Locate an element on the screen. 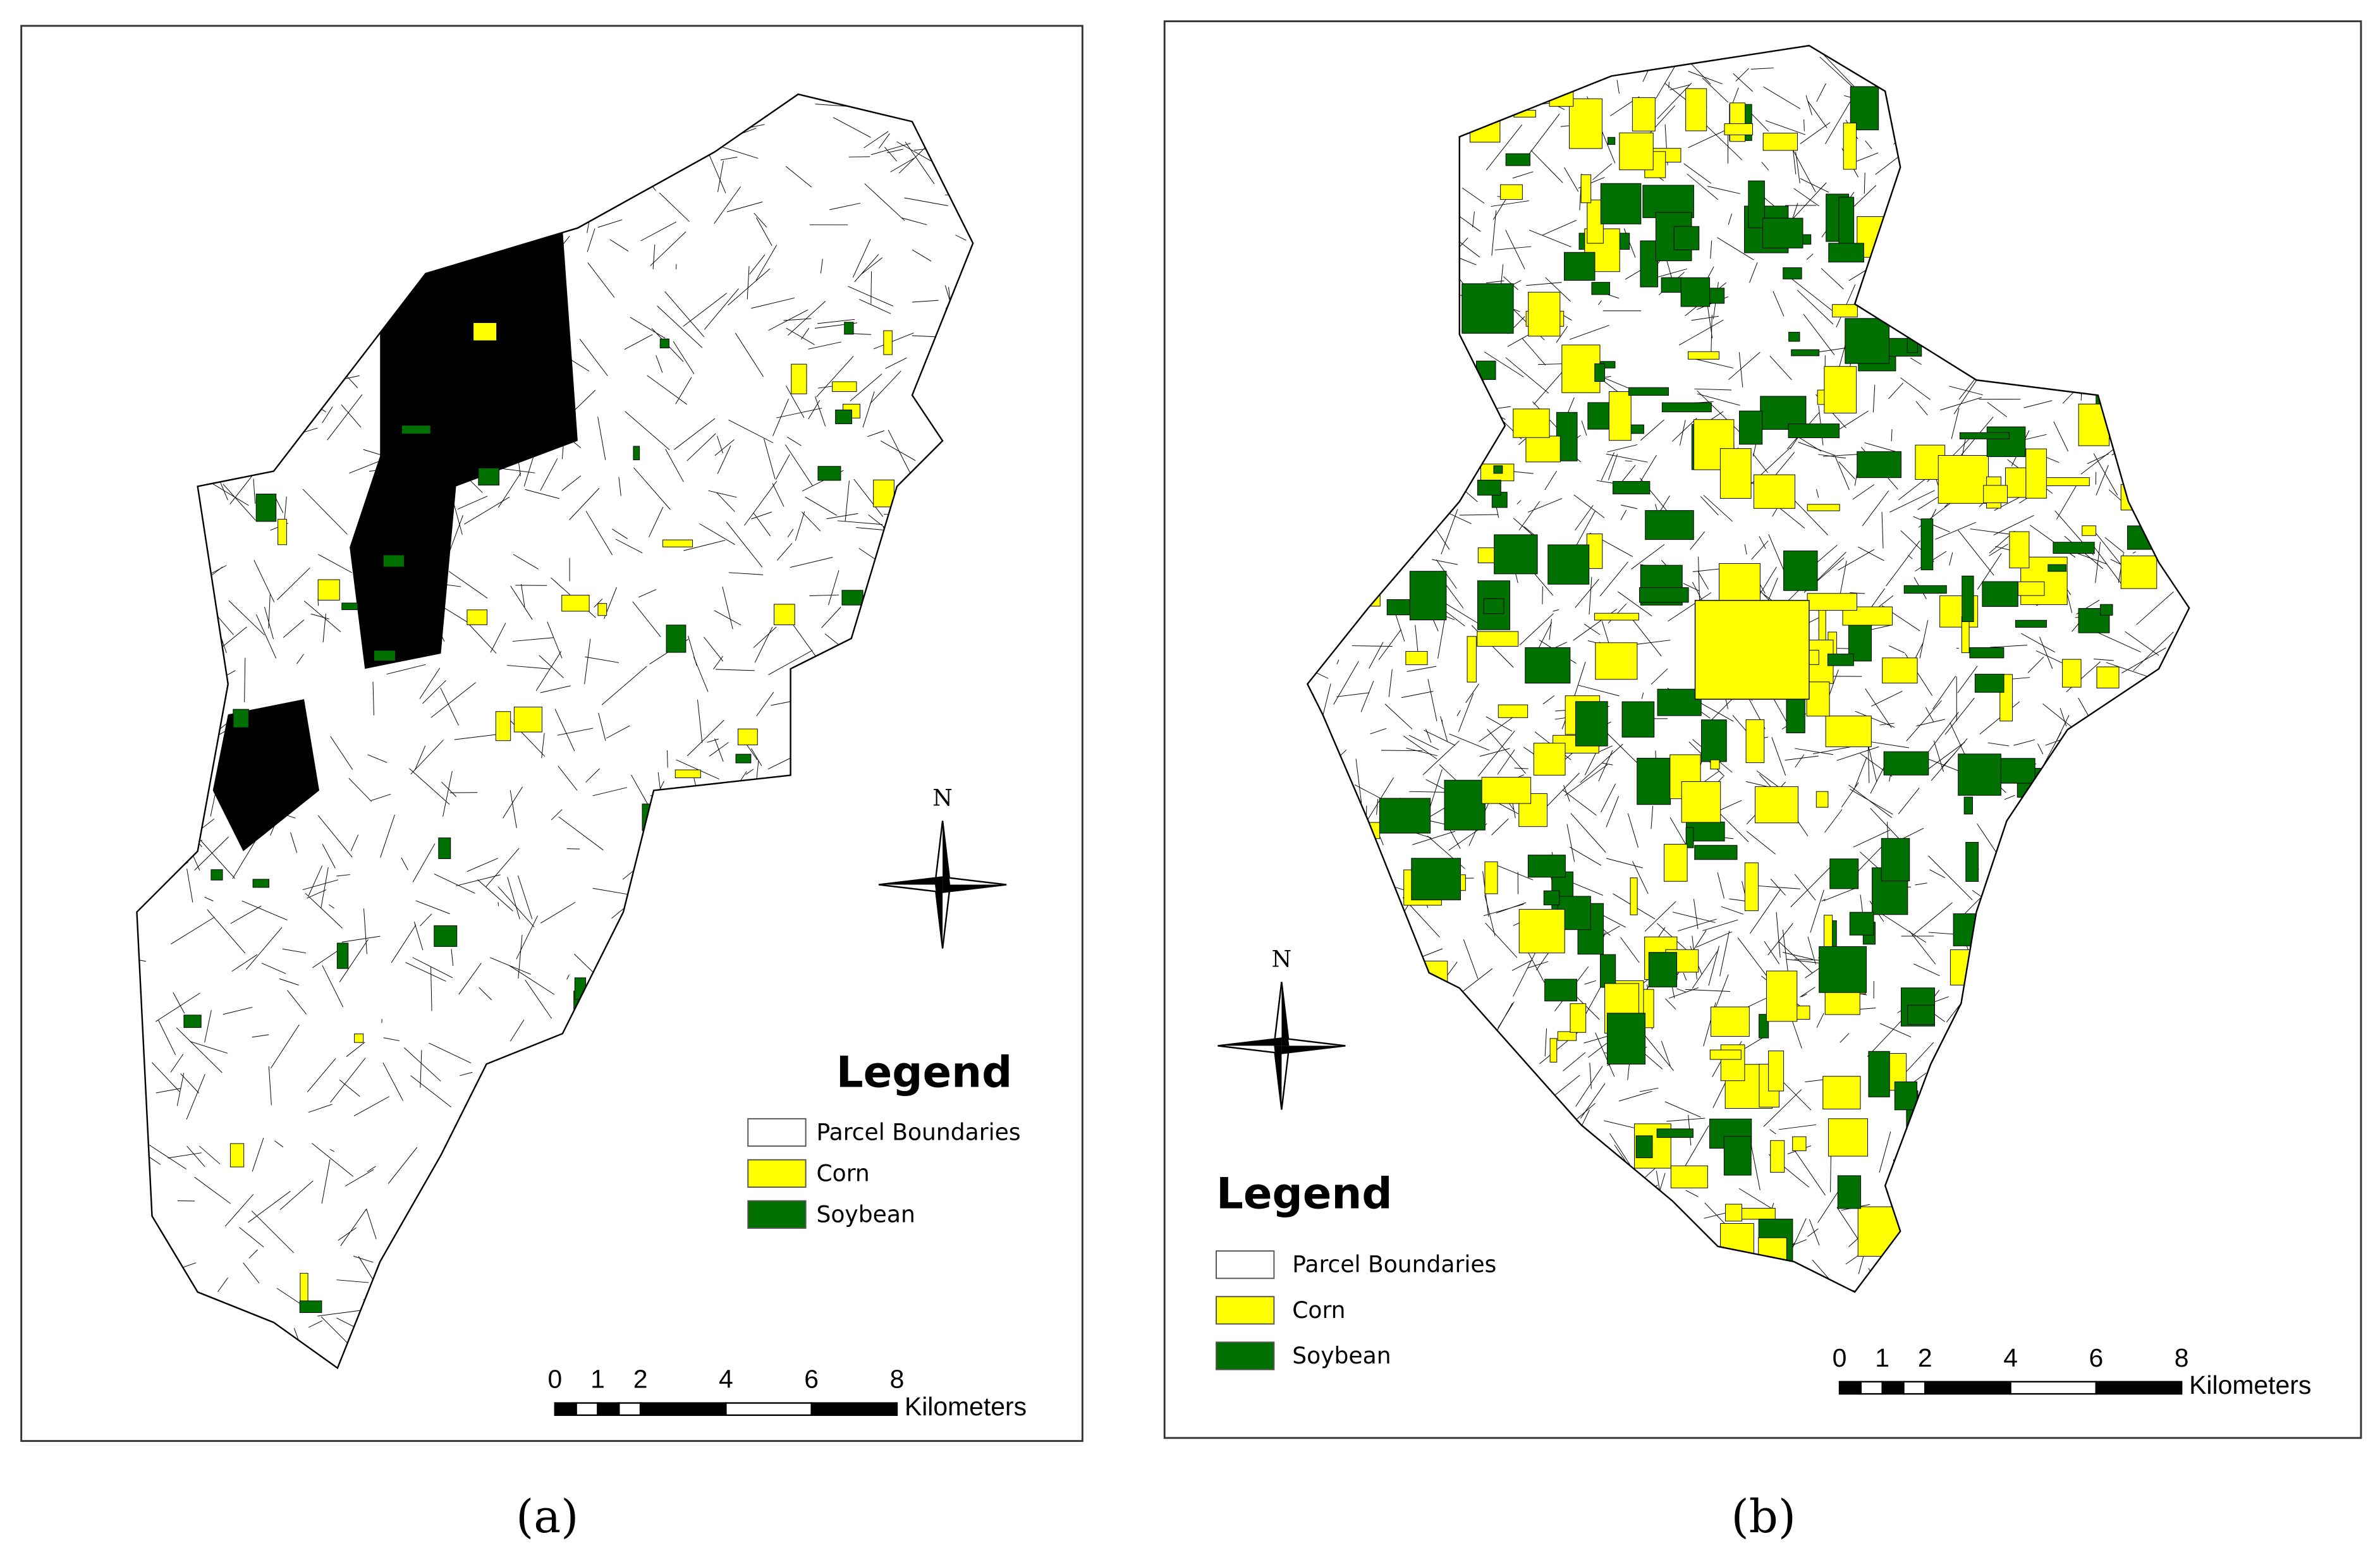  legend-label: Corn is located at coordinates (1318, 1310).